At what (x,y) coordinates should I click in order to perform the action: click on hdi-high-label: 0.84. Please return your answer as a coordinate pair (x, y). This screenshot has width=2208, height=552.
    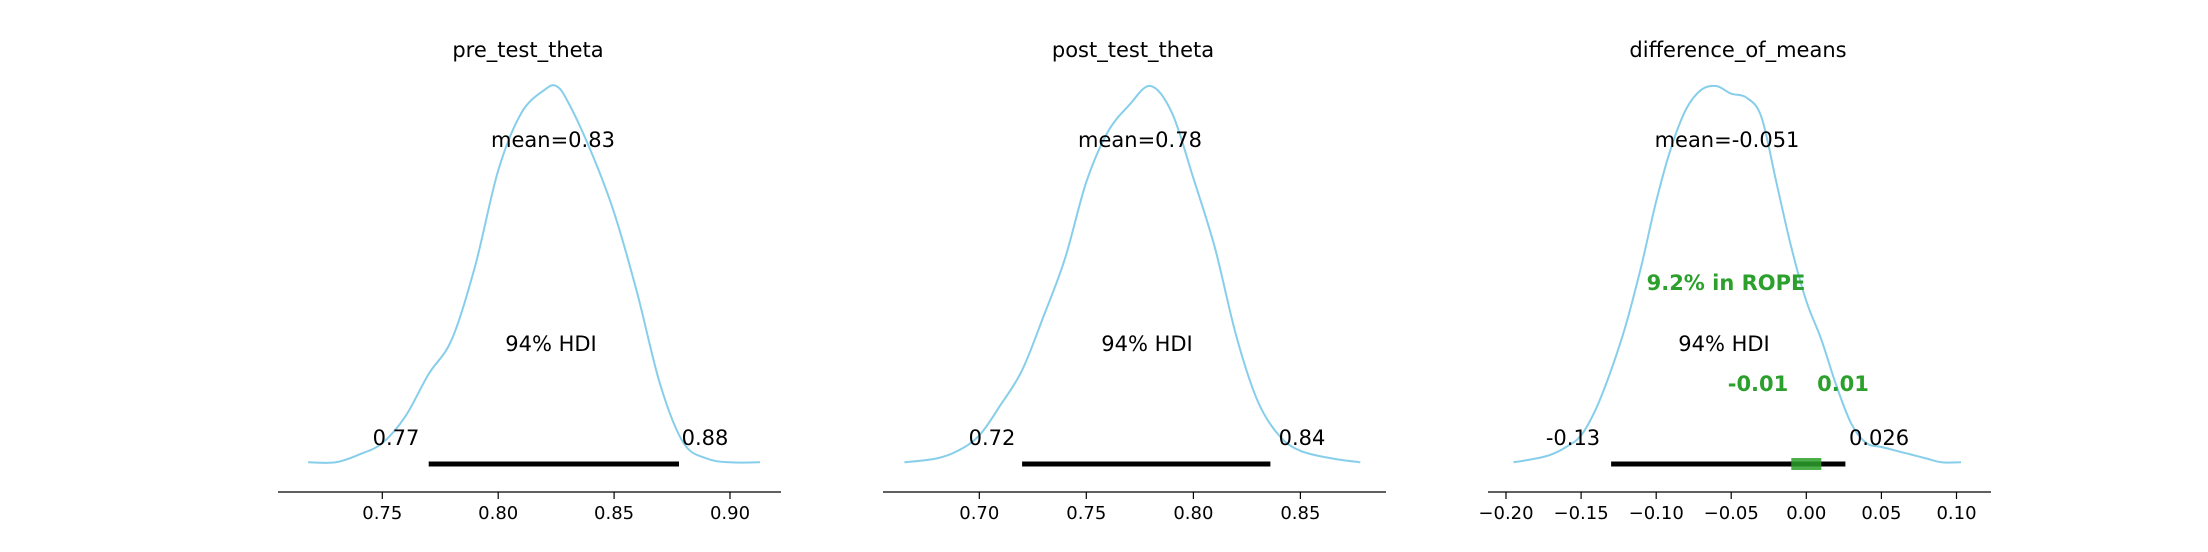
    Looking at the image, I should click on (1302, 438).